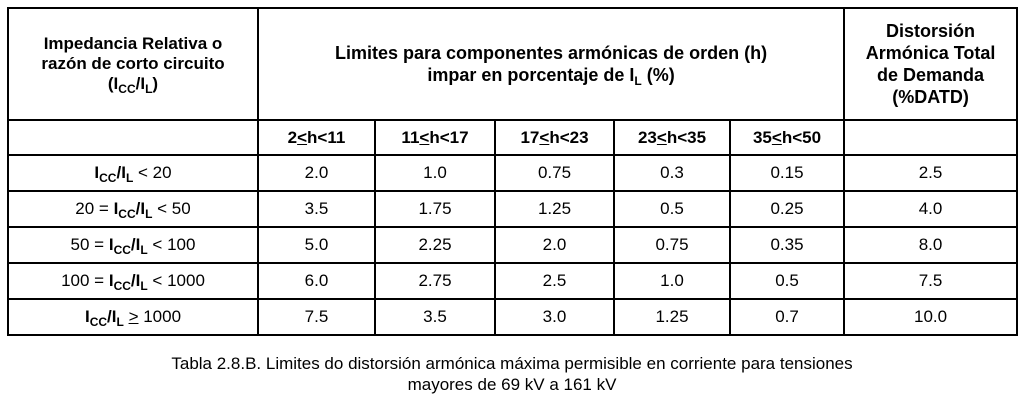  I want to click on table-cell-total: 2.5, so click(931, 173).